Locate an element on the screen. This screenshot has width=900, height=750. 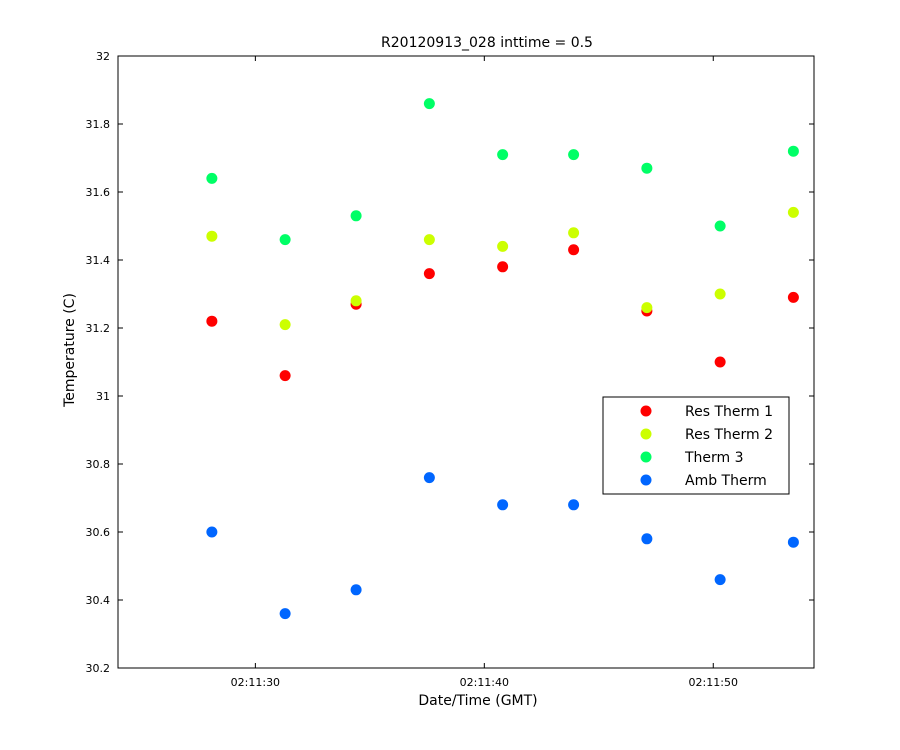
y-tick-label: 31.4 is located at coordinates (98, 260).